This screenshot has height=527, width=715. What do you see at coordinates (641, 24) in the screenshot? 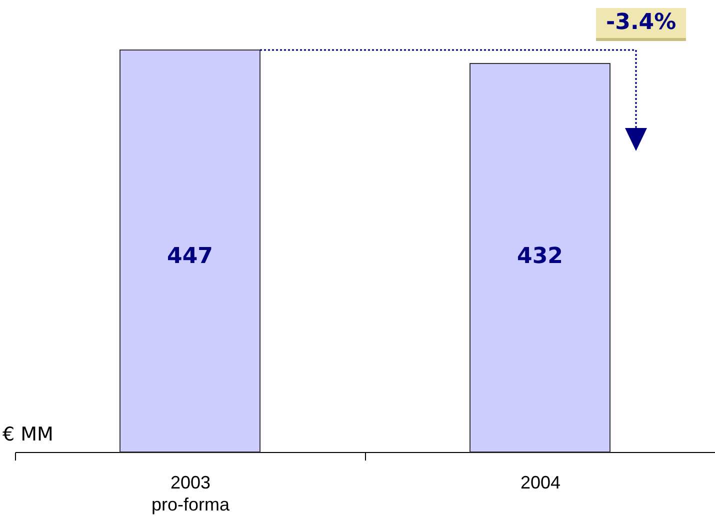
I see `text: -3.4%` at bounding box center [641, 24].